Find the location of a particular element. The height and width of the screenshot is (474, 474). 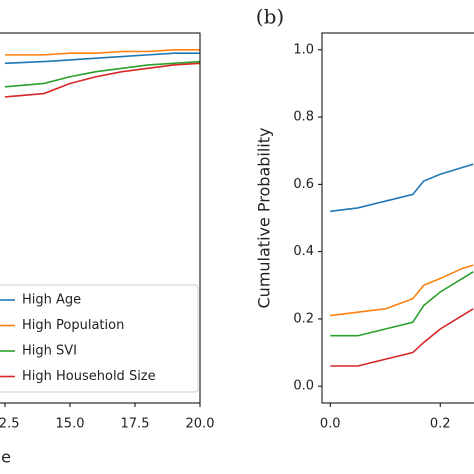

panel-title: (b) is located at coordinates (270, 17).